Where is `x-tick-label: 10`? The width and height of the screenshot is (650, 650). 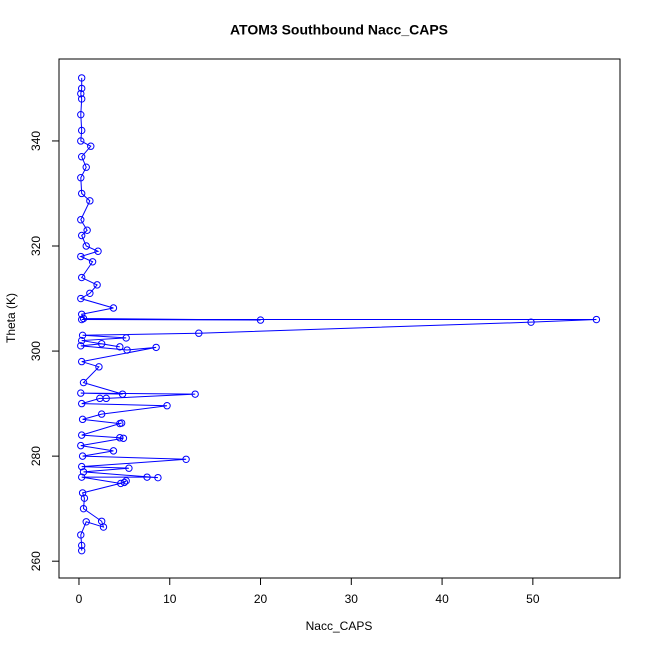
x-tick-label: 10 is located at coordinates (170, 599).